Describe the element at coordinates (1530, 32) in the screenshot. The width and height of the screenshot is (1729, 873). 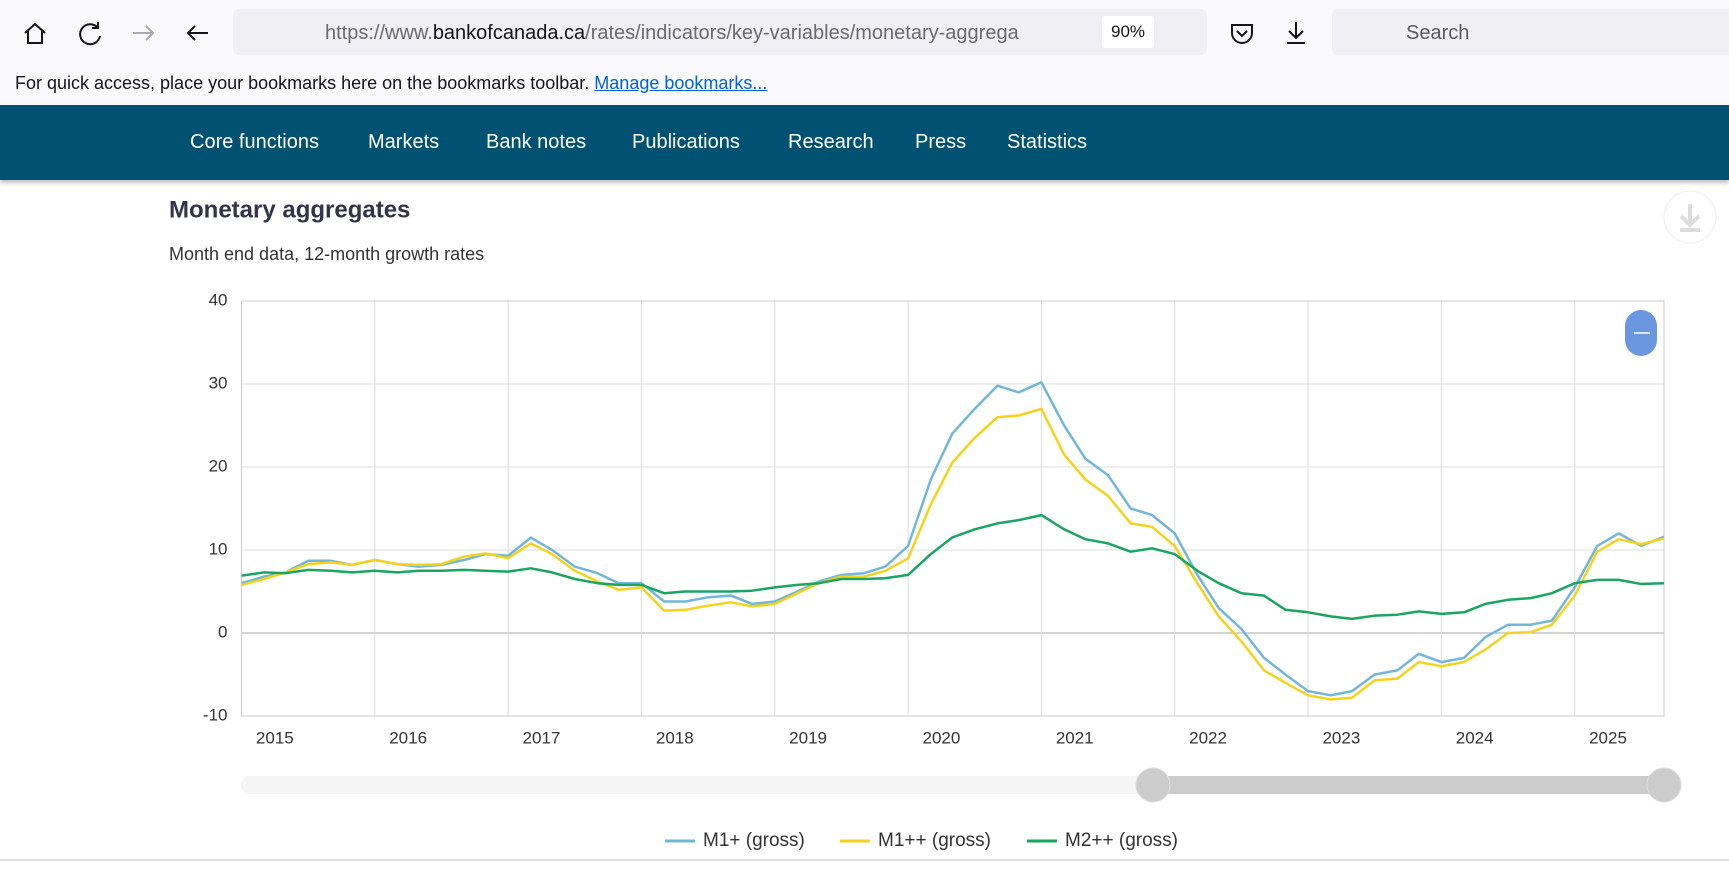
I see `search-box: Search` at that location.